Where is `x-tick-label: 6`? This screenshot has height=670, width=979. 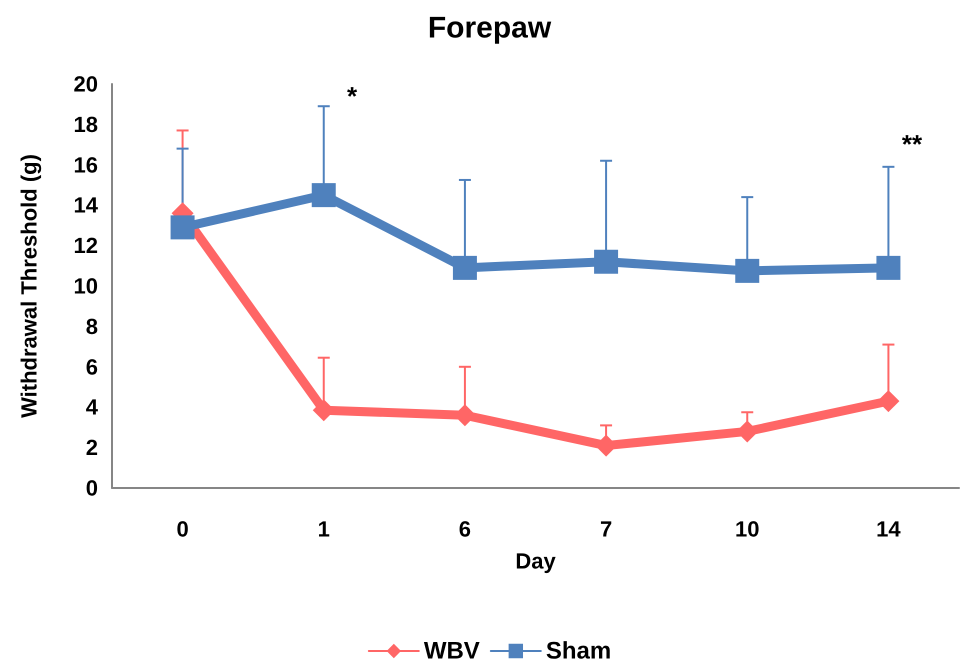
x-tick-label: 6 is located at coordinates (465, 529).